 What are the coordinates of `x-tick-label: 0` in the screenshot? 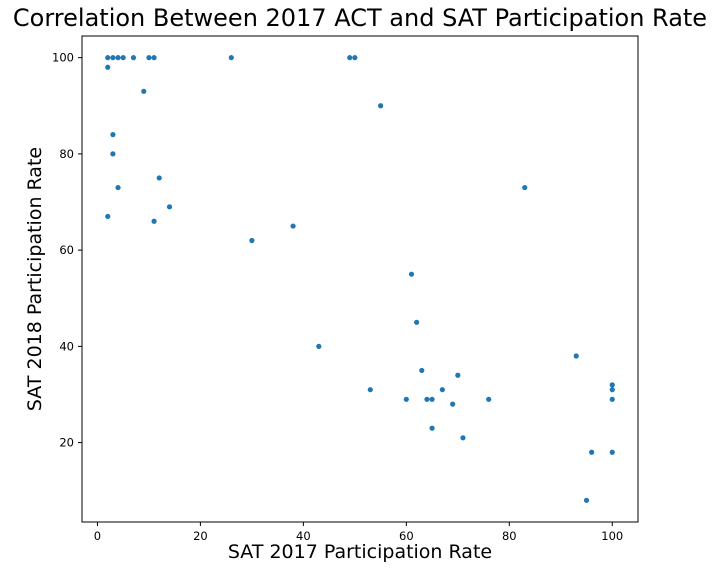 It's located at (97, 536).